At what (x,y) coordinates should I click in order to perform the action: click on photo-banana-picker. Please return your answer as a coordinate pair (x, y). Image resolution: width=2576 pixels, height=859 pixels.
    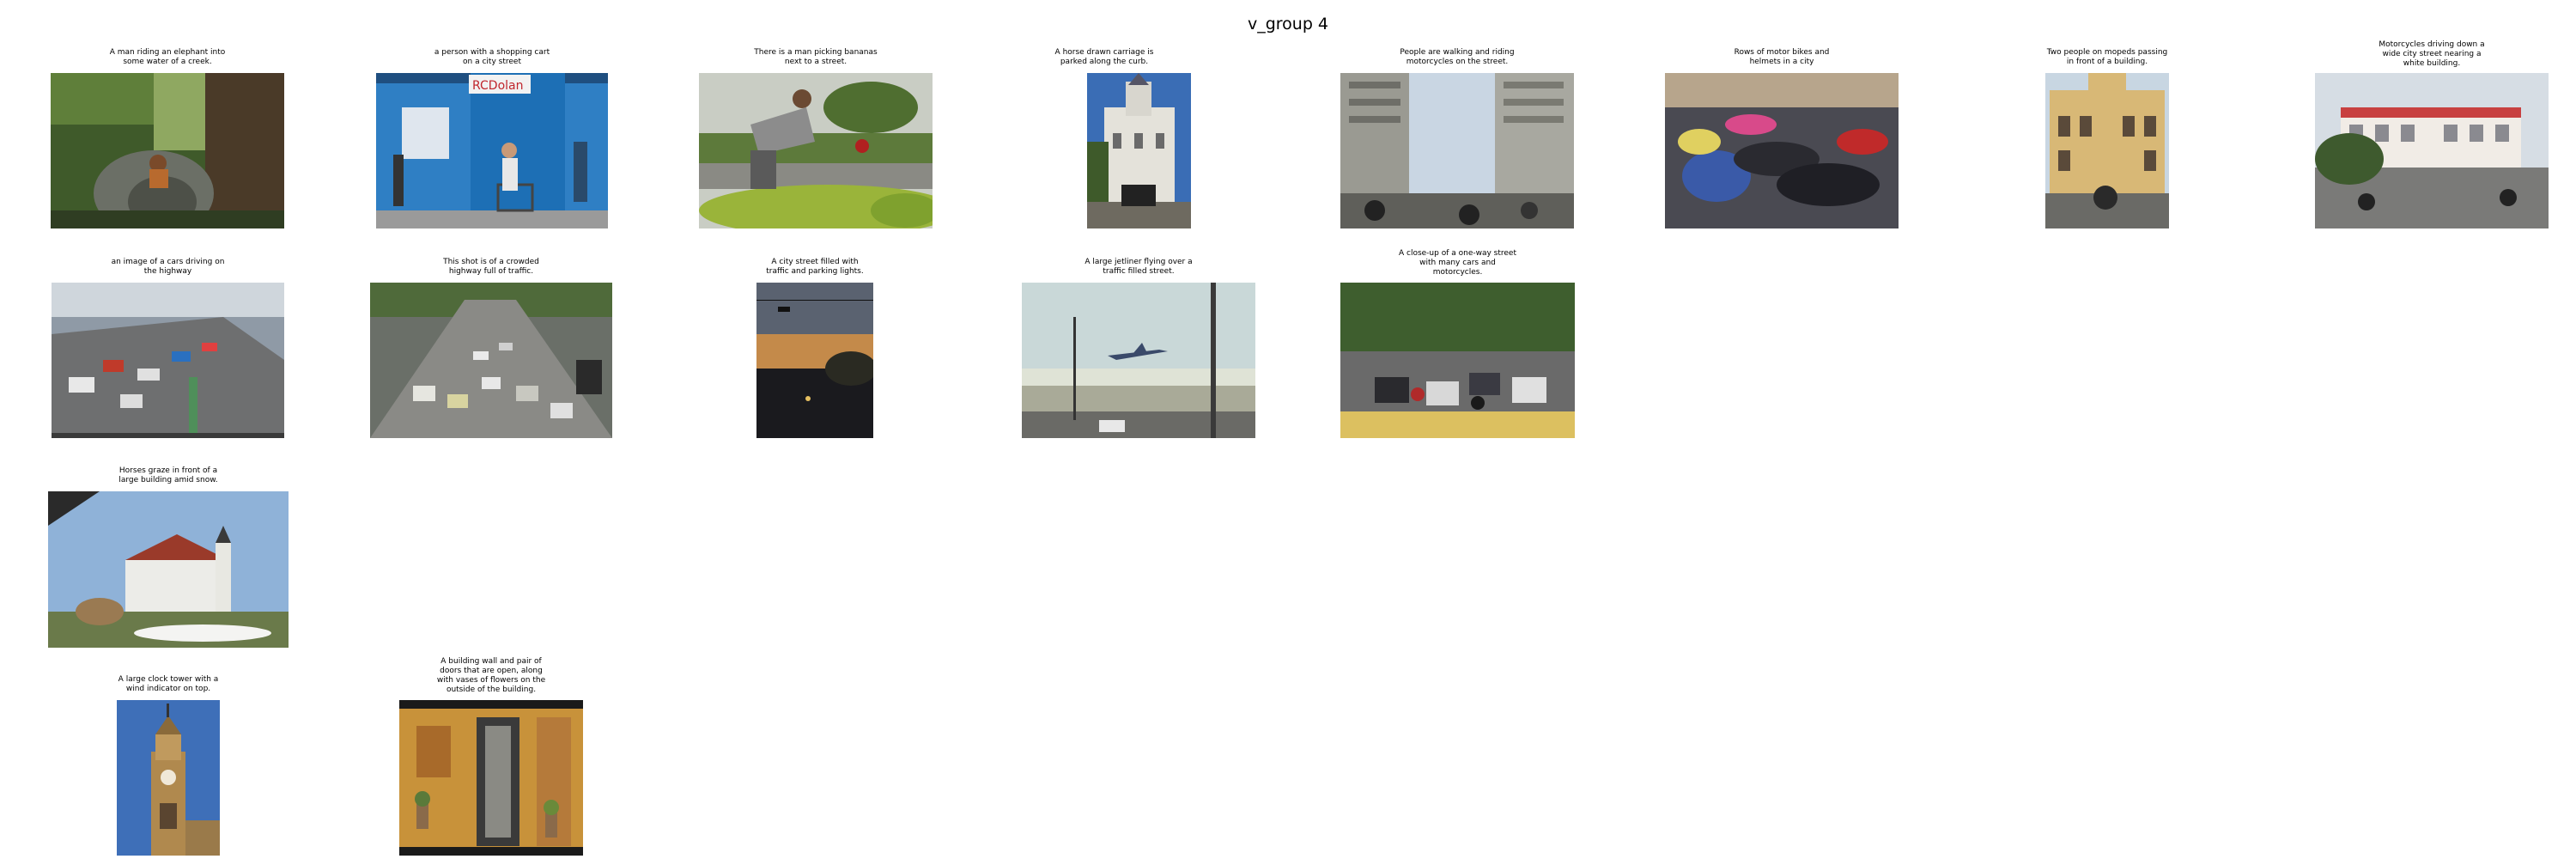
    Looking at the image, I should click on (816, 151).